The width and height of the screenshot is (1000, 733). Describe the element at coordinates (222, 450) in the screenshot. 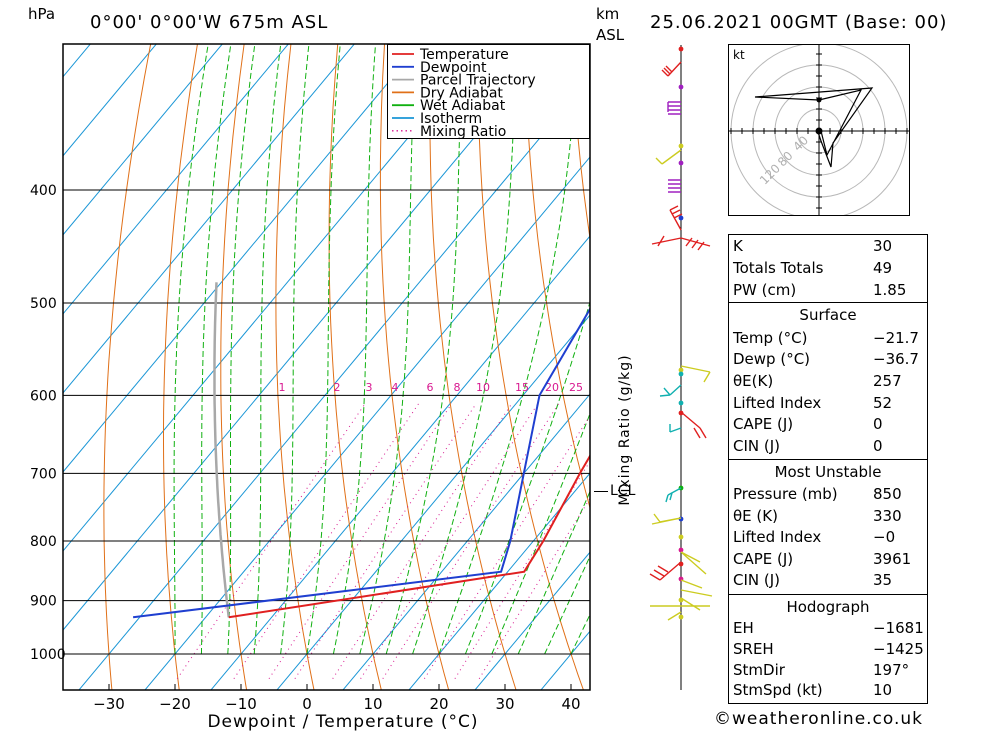

I see `parcel-trajectory-line` at that location.